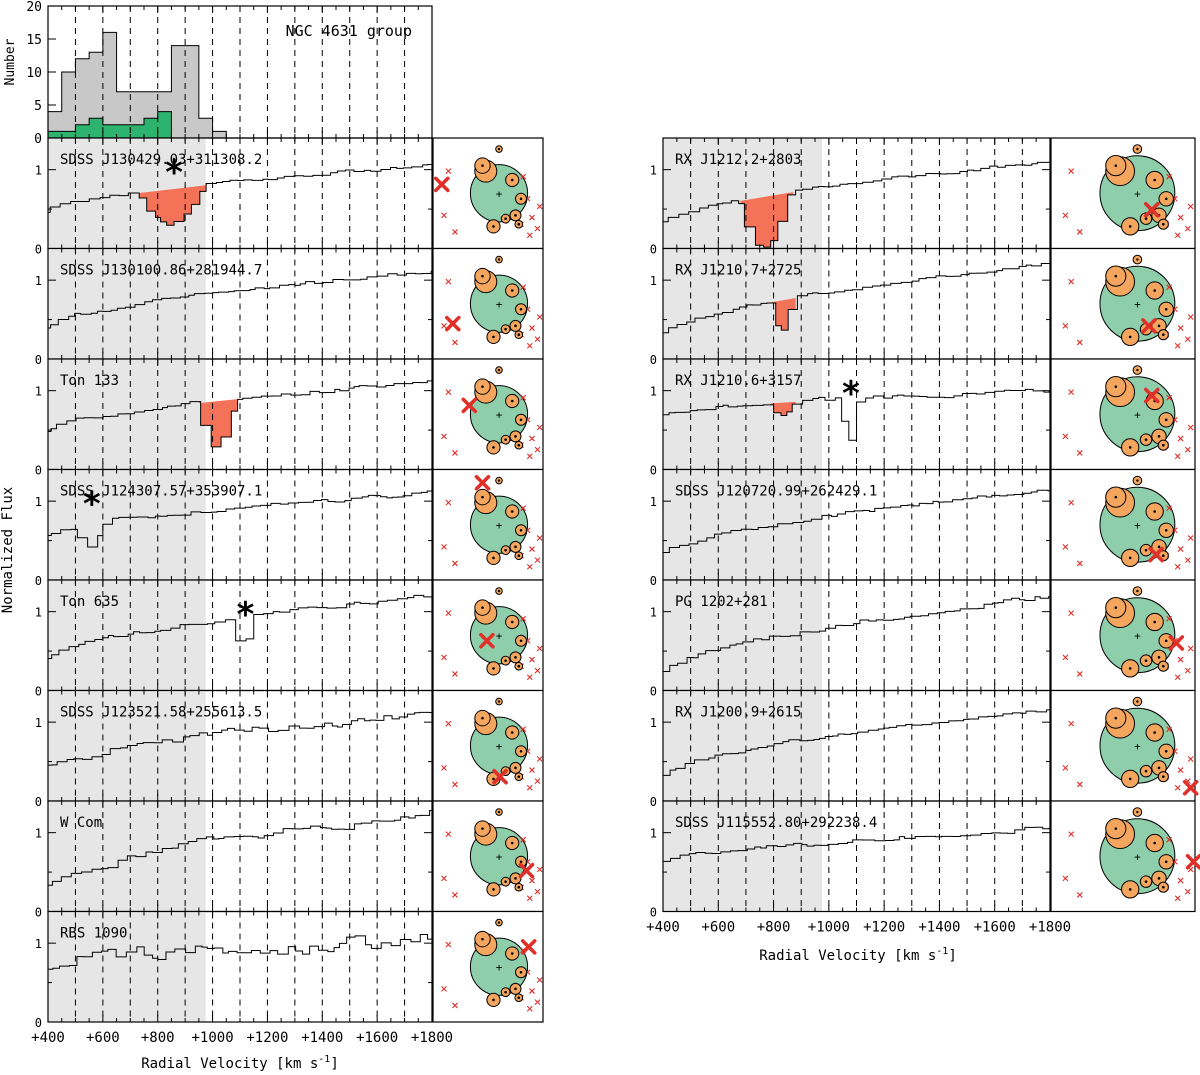 This screenshot has height=1075, width=1200. Describe the element at coordinates (995, 928) in the screenshot. I see `x-tick-label: +1600` at that location.